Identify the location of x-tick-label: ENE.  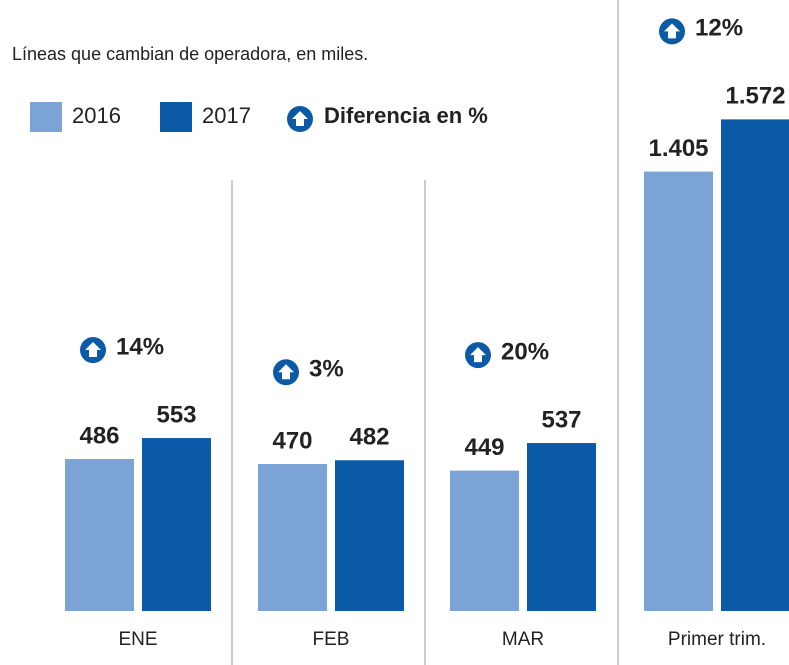
(137, 639).